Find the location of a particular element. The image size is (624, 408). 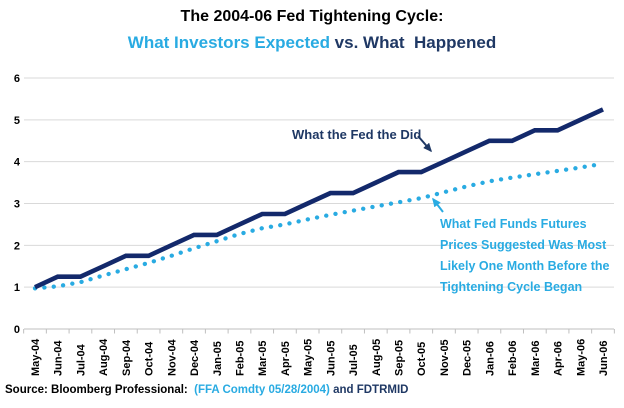

x-tick-label: May-06 is located at coordinates (581, 357).